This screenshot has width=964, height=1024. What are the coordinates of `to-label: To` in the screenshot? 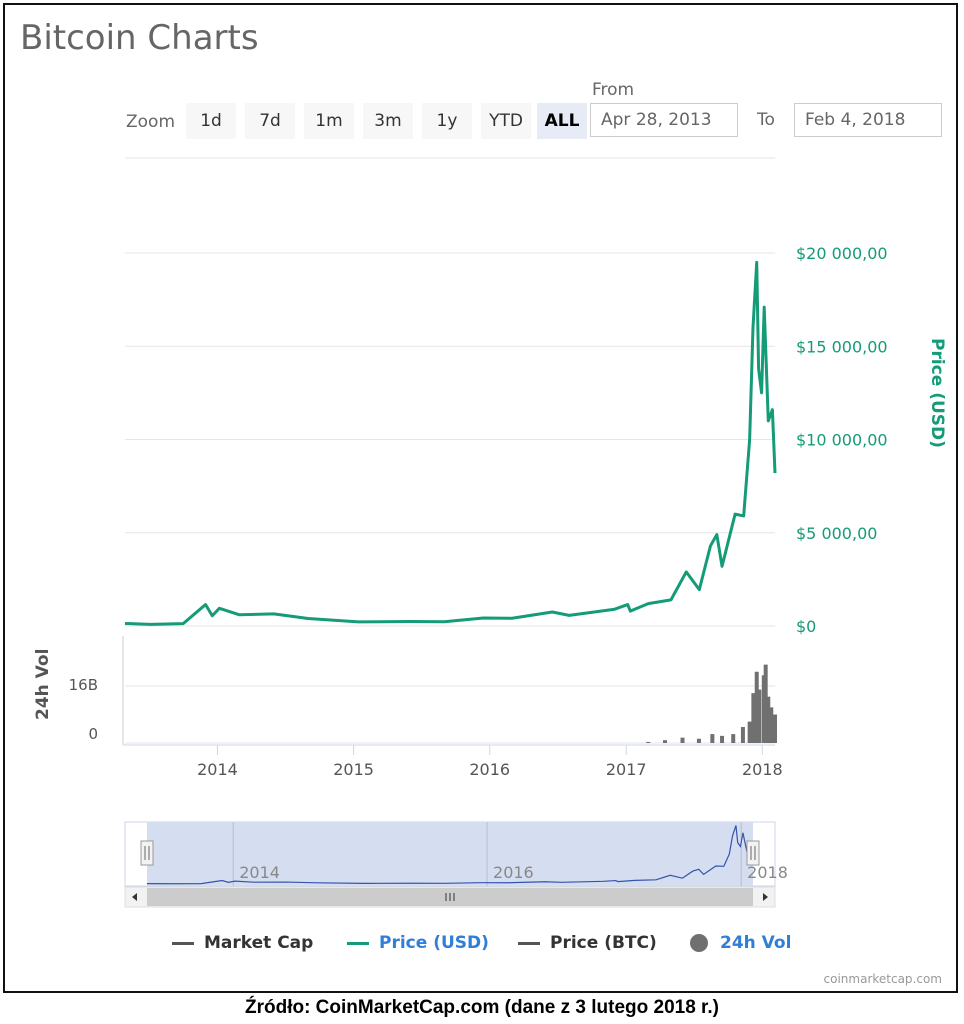 It's located at (766, 120).